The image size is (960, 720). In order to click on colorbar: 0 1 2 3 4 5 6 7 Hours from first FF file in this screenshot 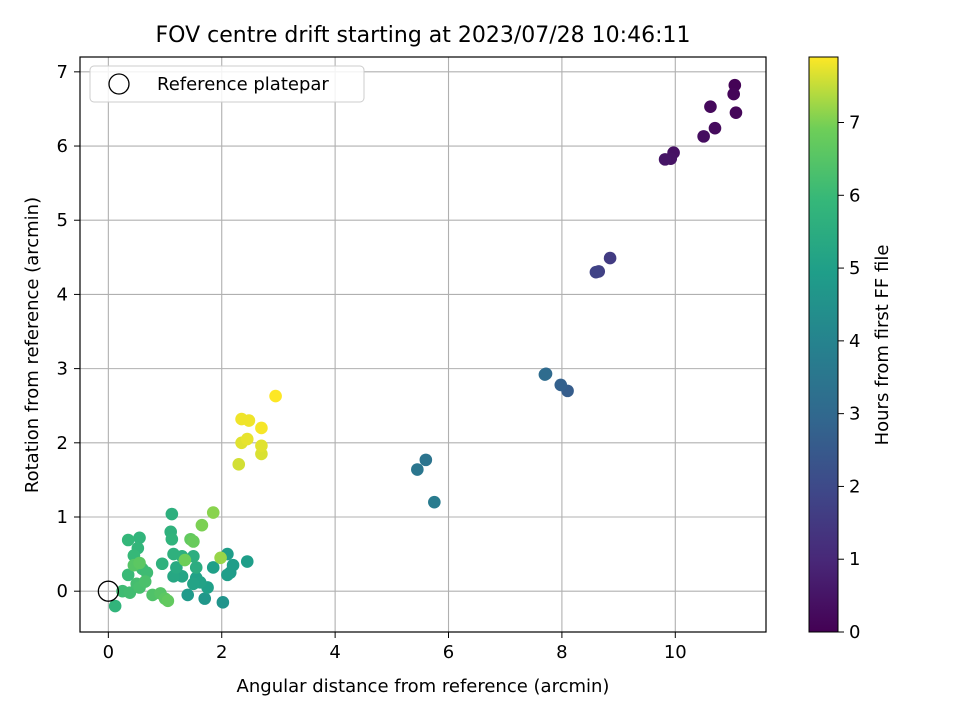, I will do `click(850, 349)`.